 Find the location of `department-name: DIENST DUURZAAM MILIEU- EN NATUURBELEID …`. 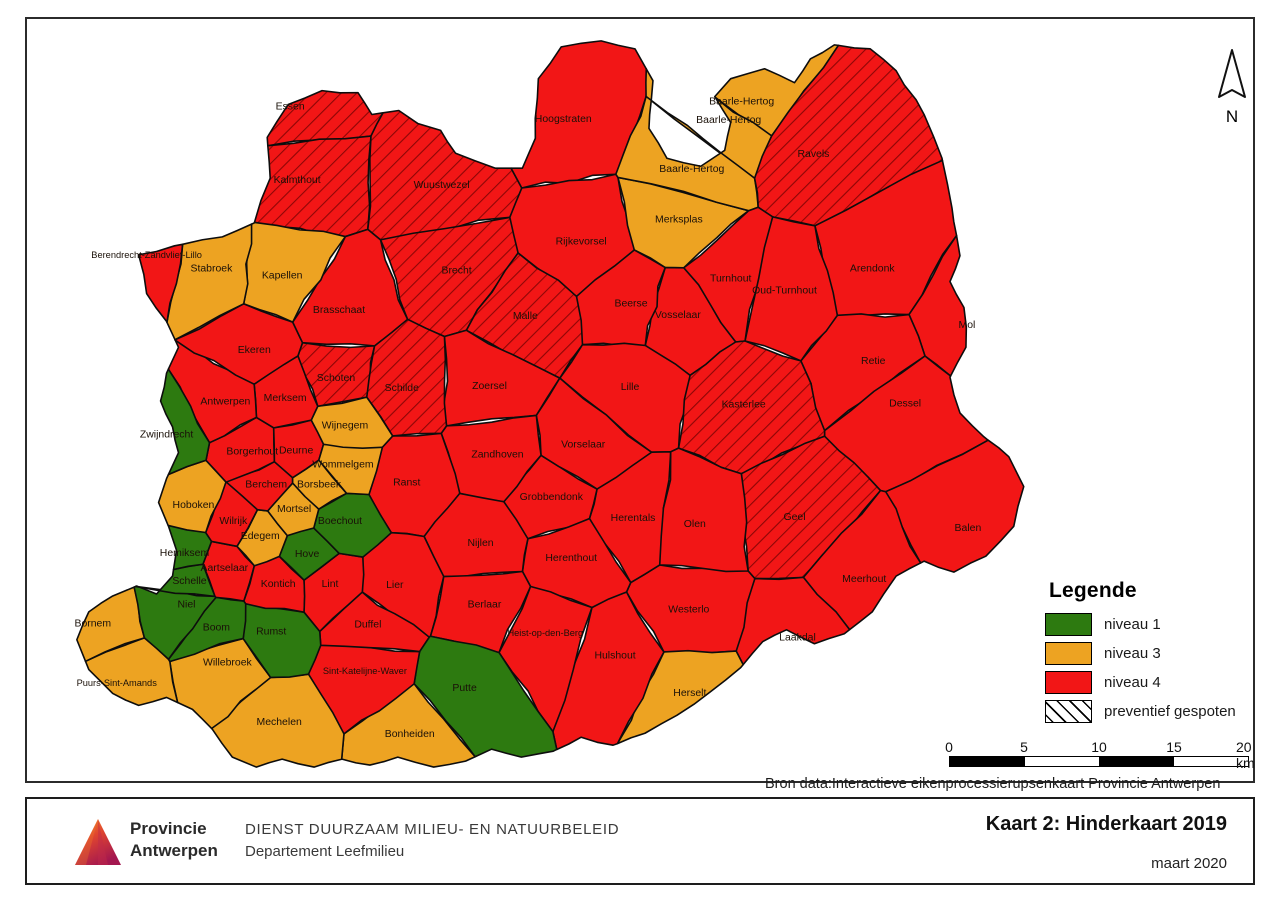

department-name: DIENST DUURZAAM MILIEU- EN NATUURBELEID … is located at coordinates (432, 841).